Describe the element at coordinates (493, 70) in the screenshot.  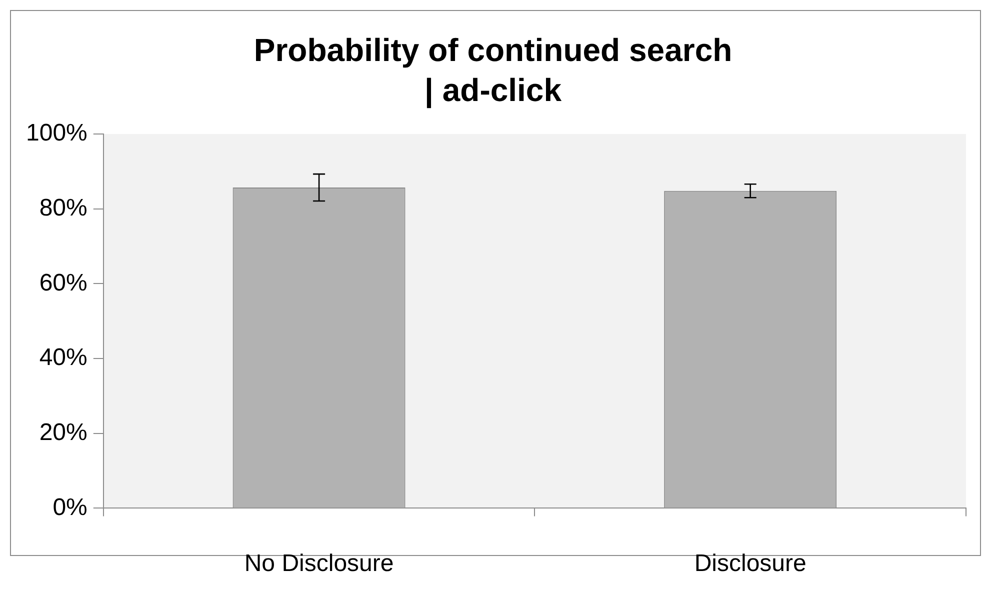
I see `chart-title: Probability of continued search | ad-click` at that location.